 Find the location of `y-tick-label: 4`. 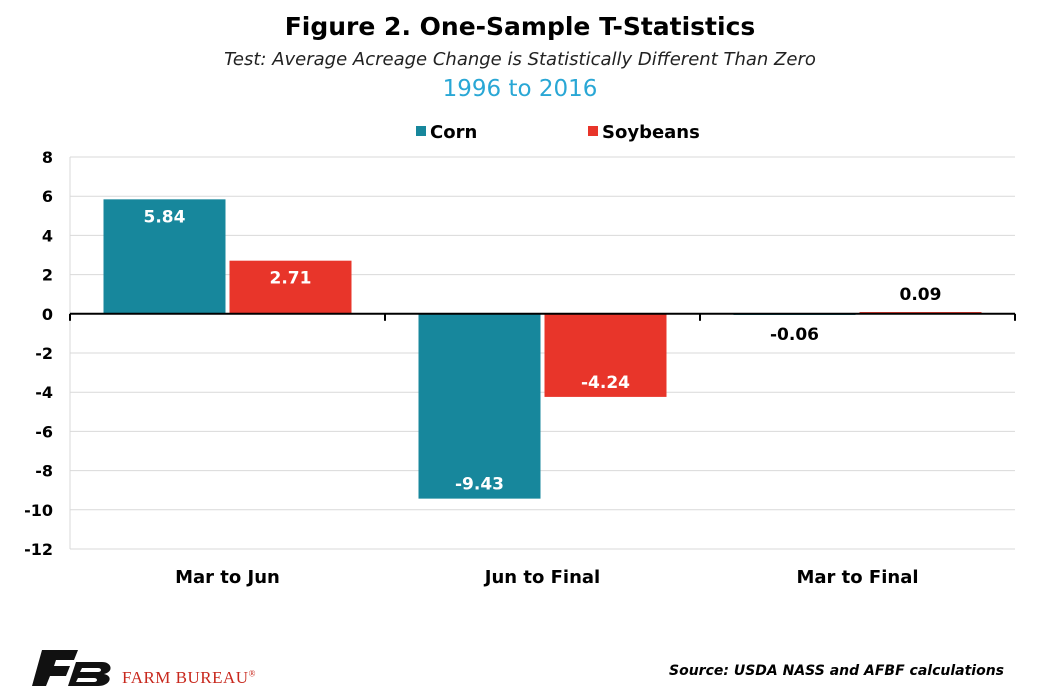

y-tick-label: 4 is located at coordinates (47, 235).